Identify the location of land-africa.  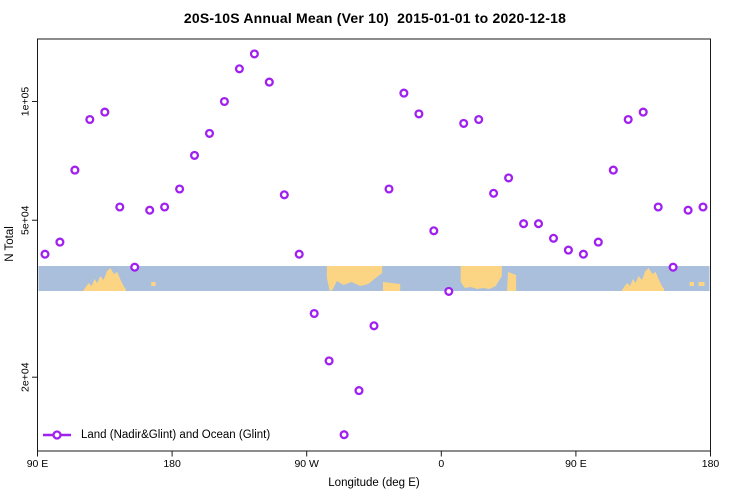
(481, 277).